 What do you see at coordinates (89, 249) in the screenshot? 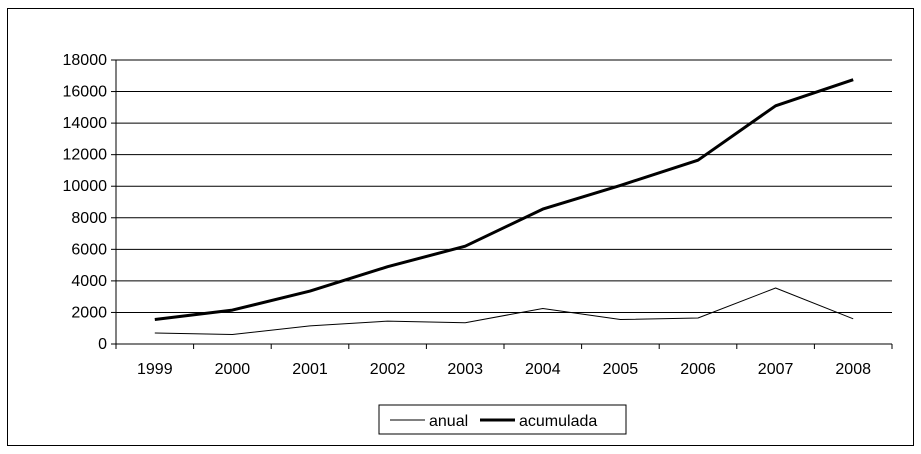
I see `y-tick-label-6000: 6000` at bounding box center [89, 249].